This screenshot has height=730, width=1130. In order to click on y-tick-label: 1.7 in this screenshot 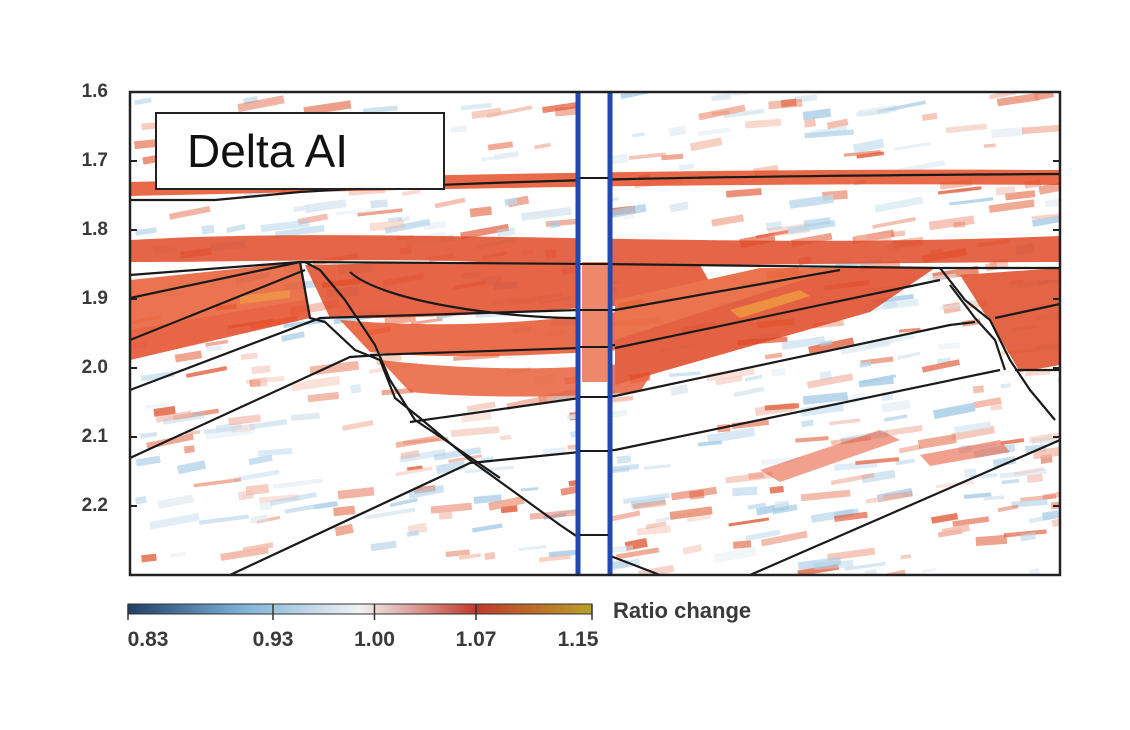, I will do `click(94, 160)`.